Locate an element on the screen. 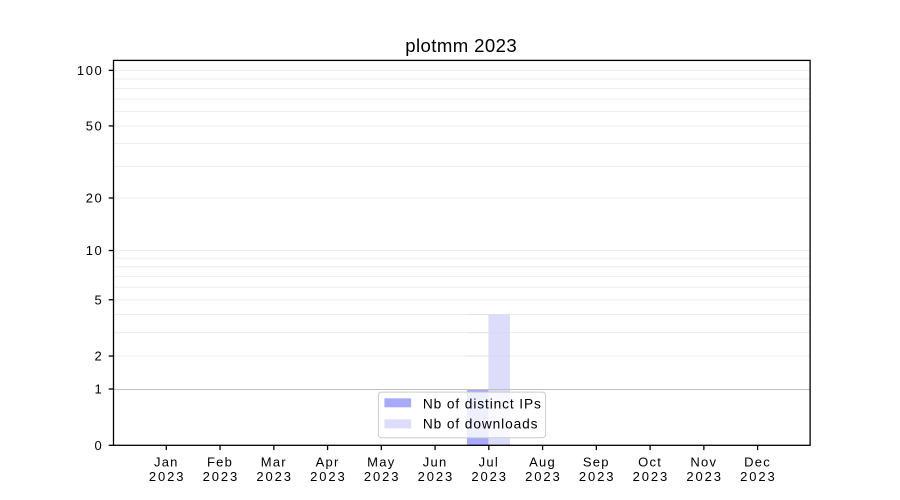  svg-text: plotmm 2023 is located at coordinates (461, 45).